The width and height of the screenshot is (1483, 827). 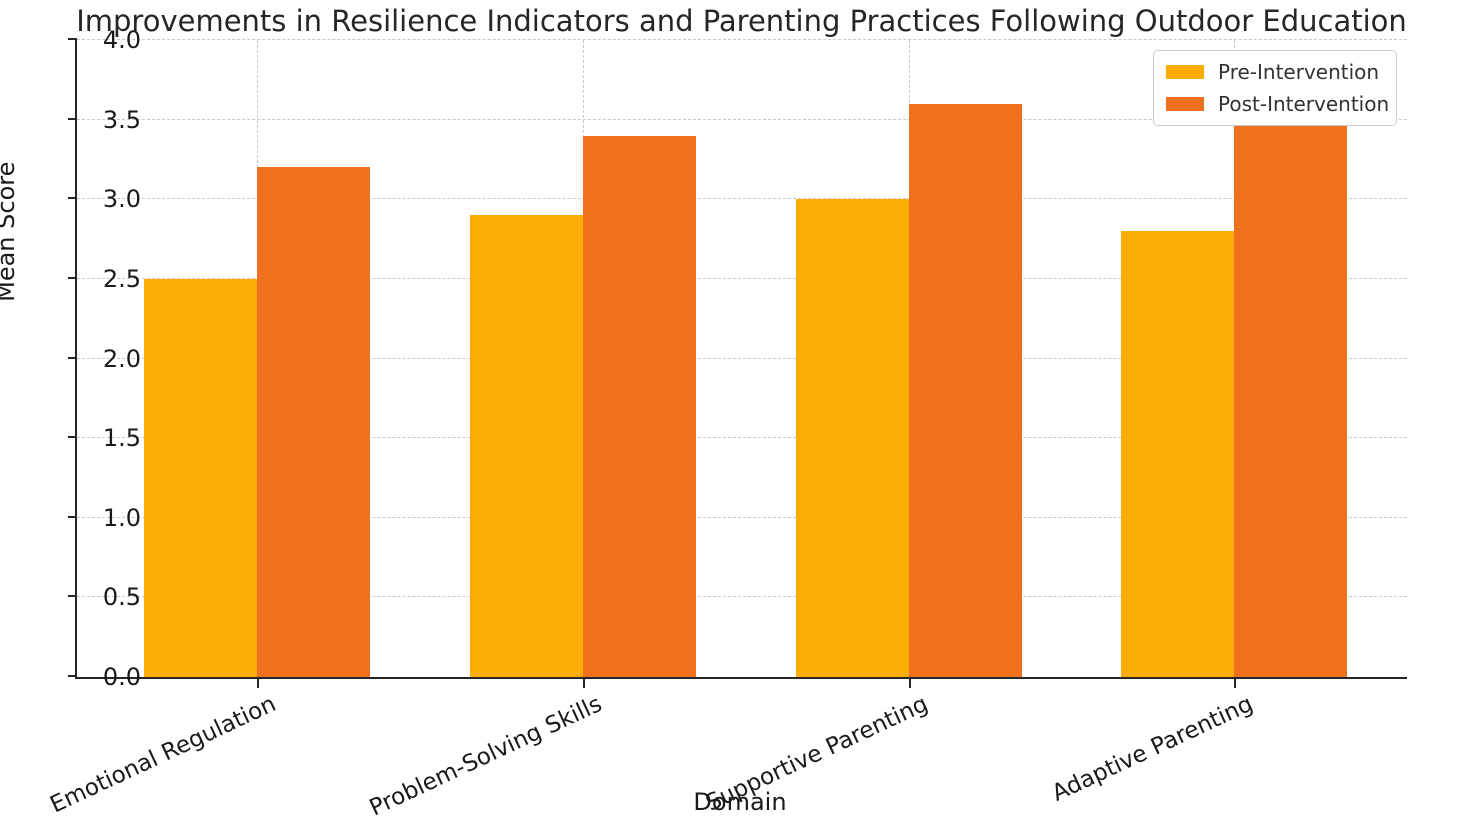 I want to click on y-tick-label: 2.5, so click(x=121, y=278).